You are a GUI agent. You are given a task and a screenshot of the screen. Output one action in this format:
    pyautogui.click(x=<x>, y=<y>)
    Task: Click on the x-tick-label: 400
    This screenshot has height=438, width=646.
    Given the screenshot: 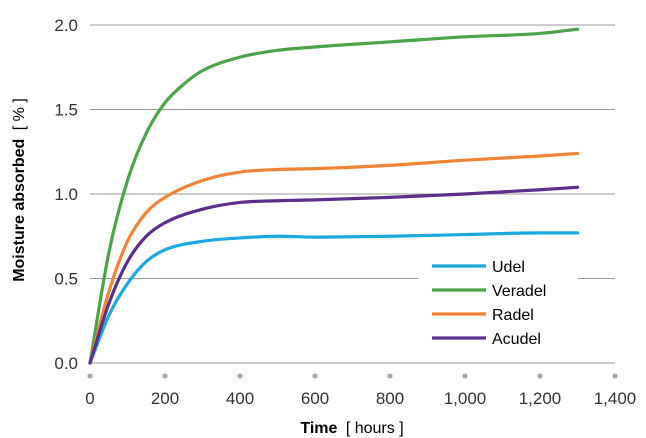 What is the action you would take?
    pyautogui.click(x=240, y=398)
    